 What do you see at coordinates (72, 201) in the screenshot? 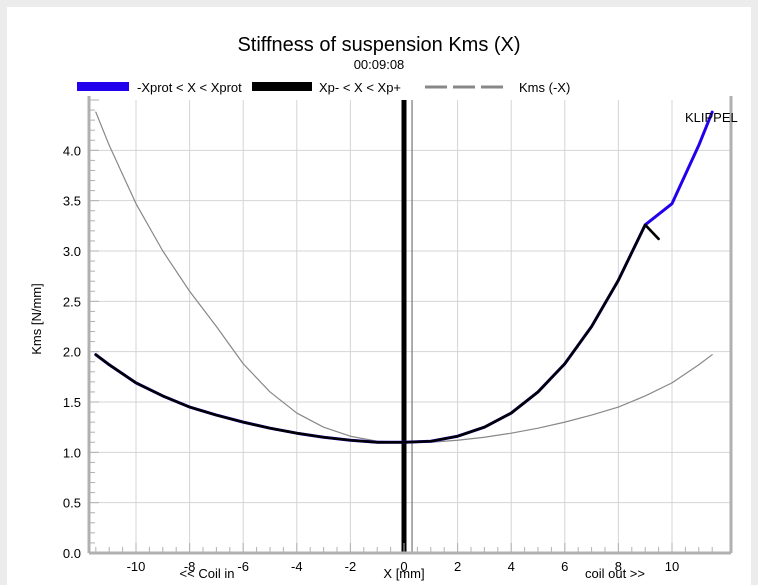
I see `y-tick-label: 3.5` at bounding box center [72, 201].